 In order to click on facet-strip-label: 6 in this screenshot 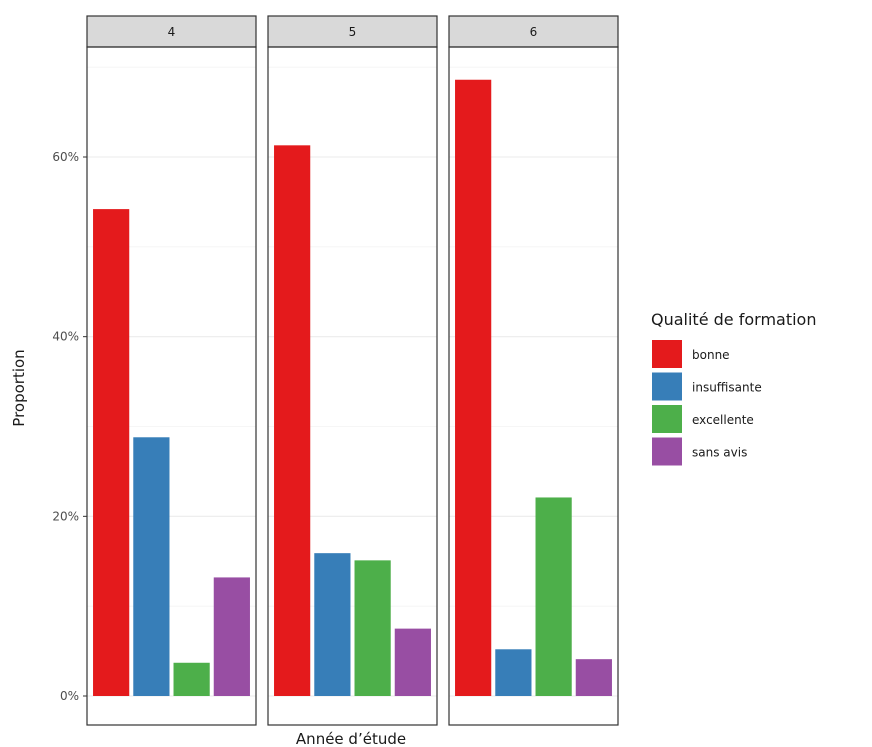, I will do `click(534, 32)`.